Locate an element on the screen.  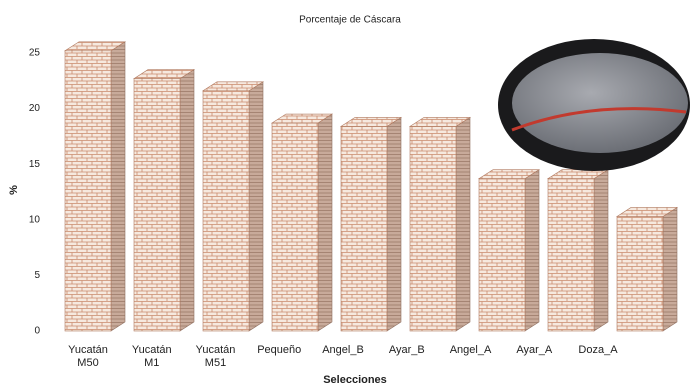
x-tick-label: Ayar_B is located at coordinates (406, 350).